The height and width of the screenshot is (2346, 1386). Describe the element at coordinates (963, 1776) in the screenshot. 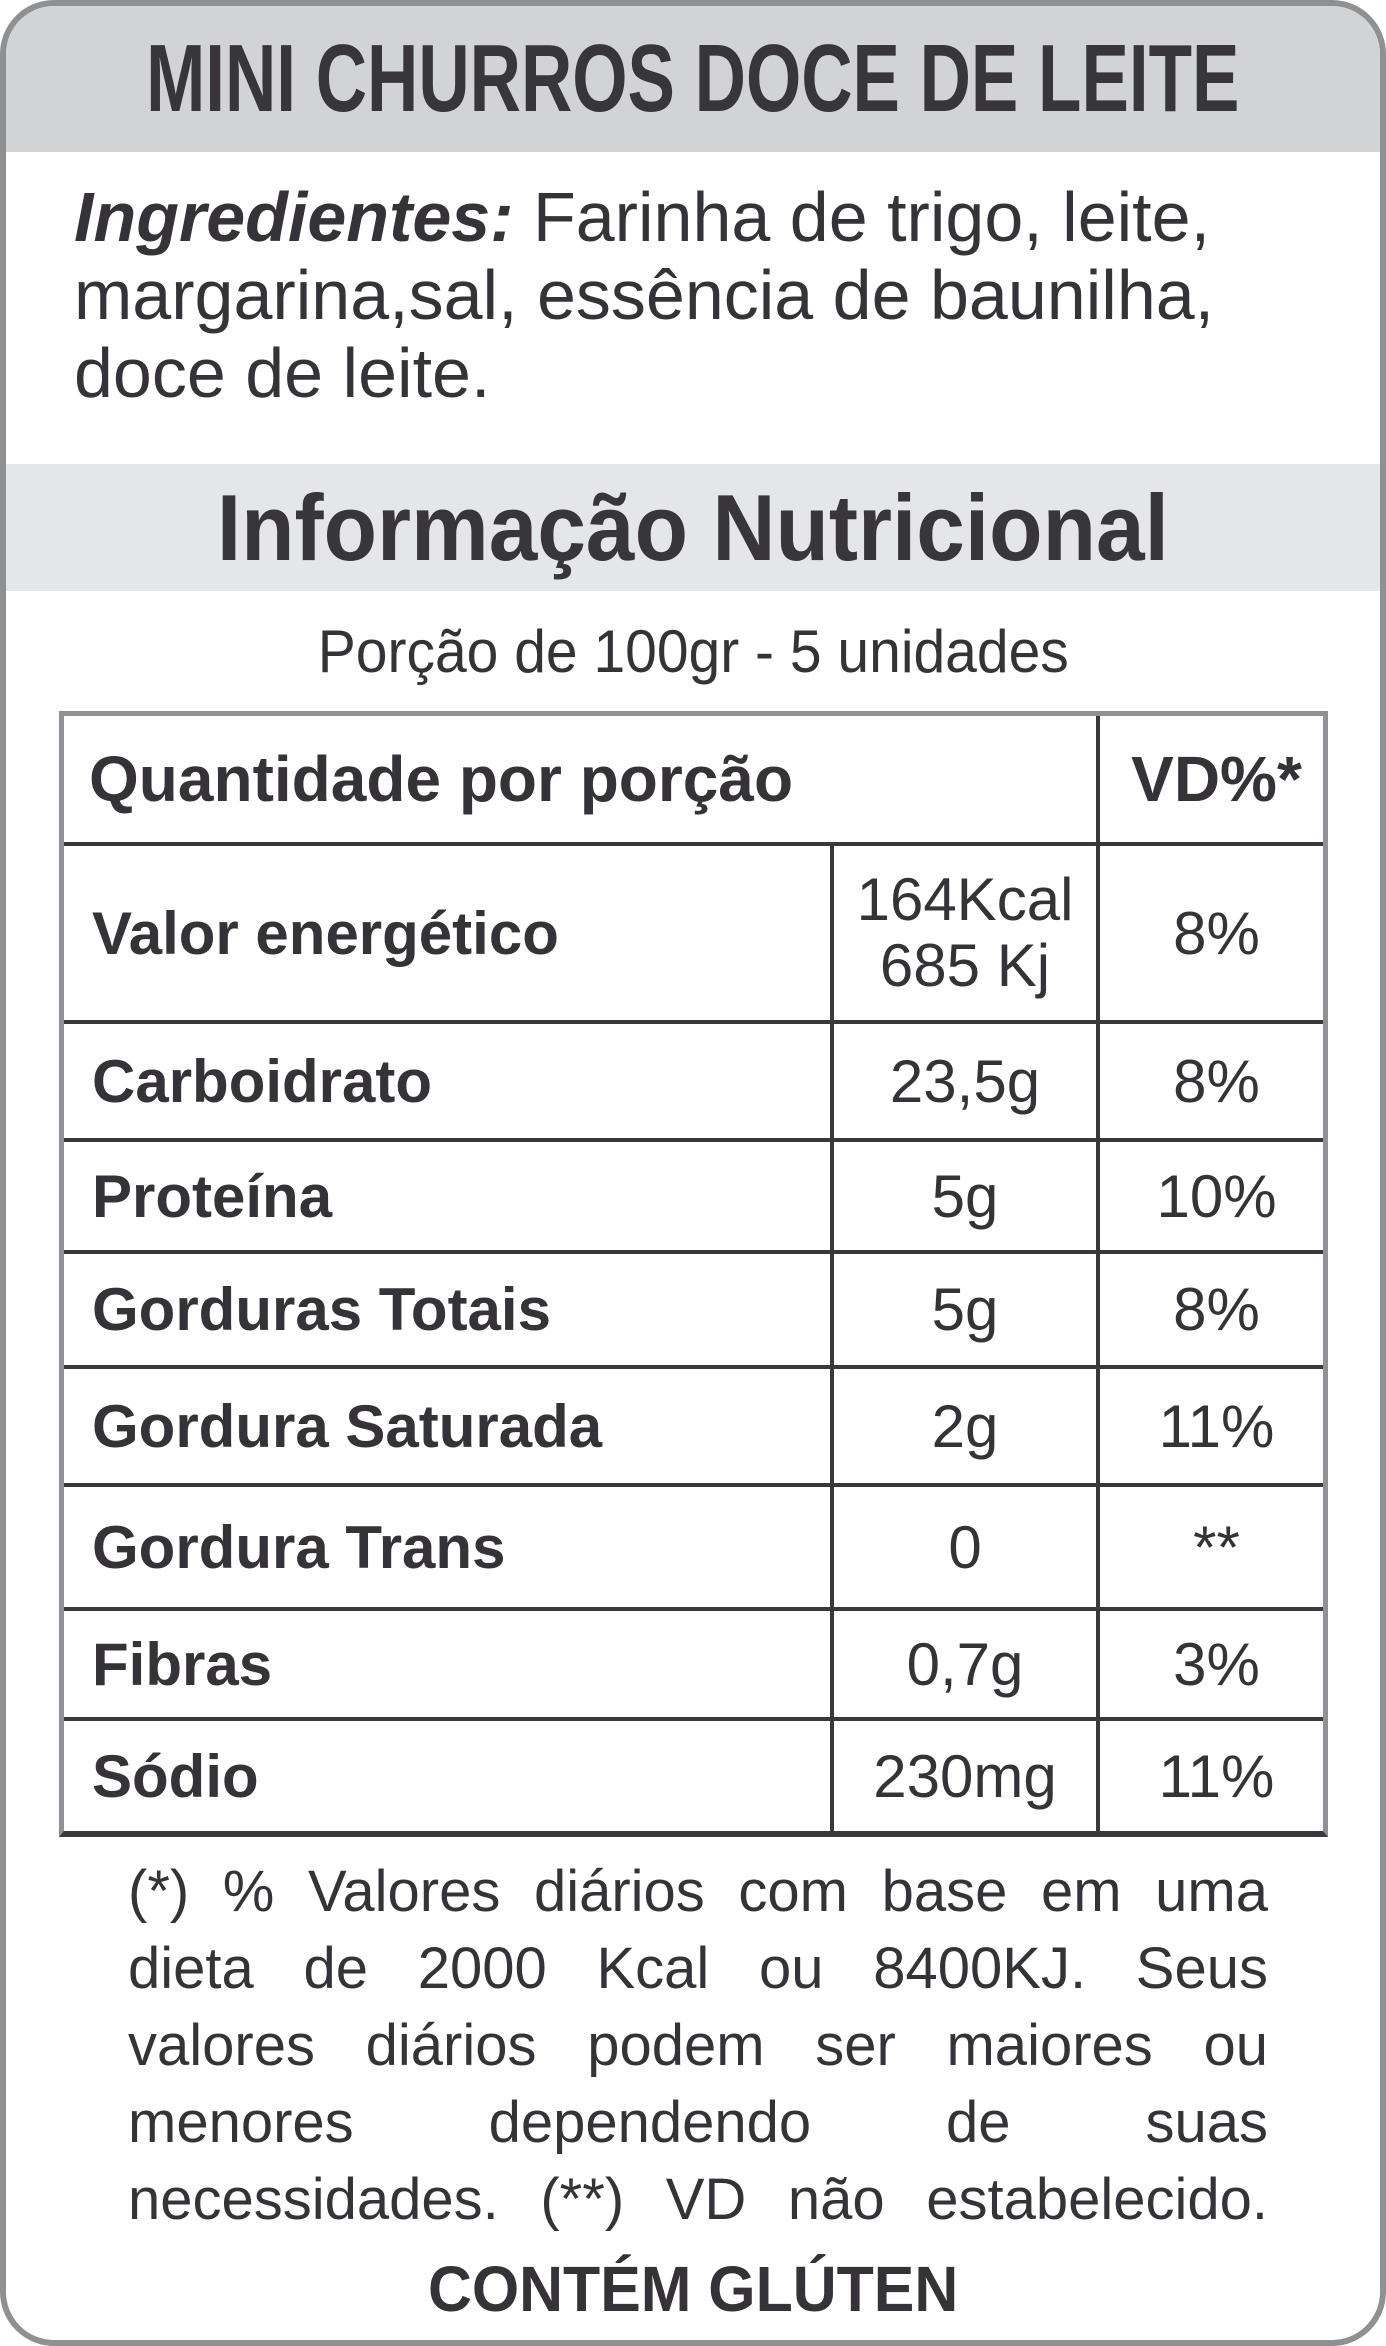

I see `row-value: 230mg` at that location.